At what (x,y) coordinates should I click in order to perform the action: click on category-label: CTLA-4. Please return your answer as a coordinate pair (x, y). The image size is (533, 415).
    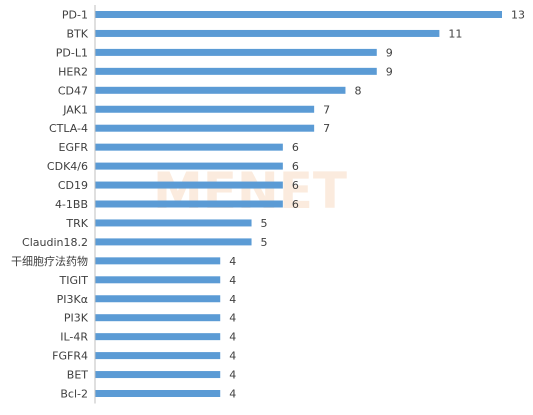
    Looking at the image, I should click on (68, 128).